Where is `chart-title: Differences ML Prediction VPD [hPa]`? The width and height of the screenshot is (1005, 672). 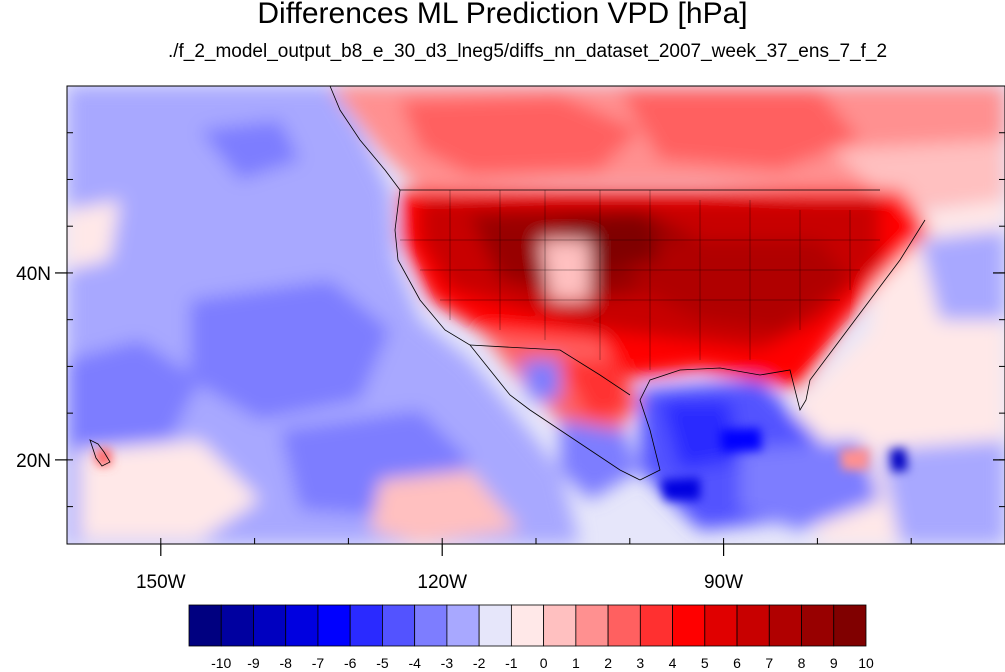 chart-title: Differences ML Prediction VPD [hPa] is located at coordinates (502, 15).